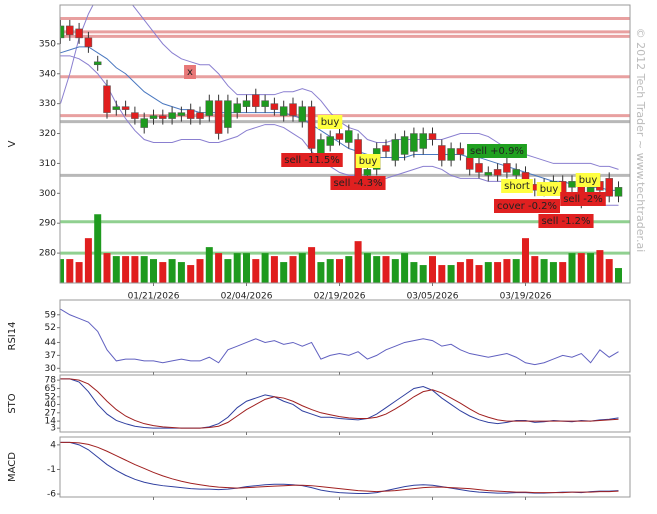  Describe the element at coordinates (640, 140) in the screenshot. I see `watermark: © 2012 Tech Trader ~ www.techtrader.ai` at that location.